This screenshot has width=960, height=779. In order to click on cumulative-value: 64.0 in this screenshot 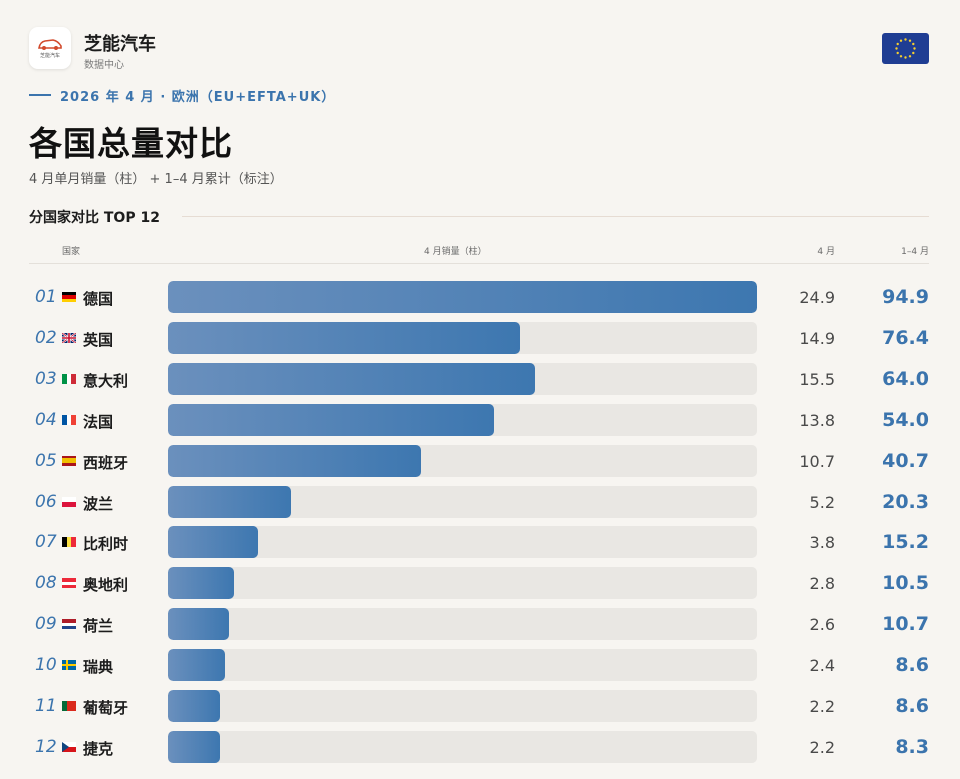, I will do `click(905, 378)`.